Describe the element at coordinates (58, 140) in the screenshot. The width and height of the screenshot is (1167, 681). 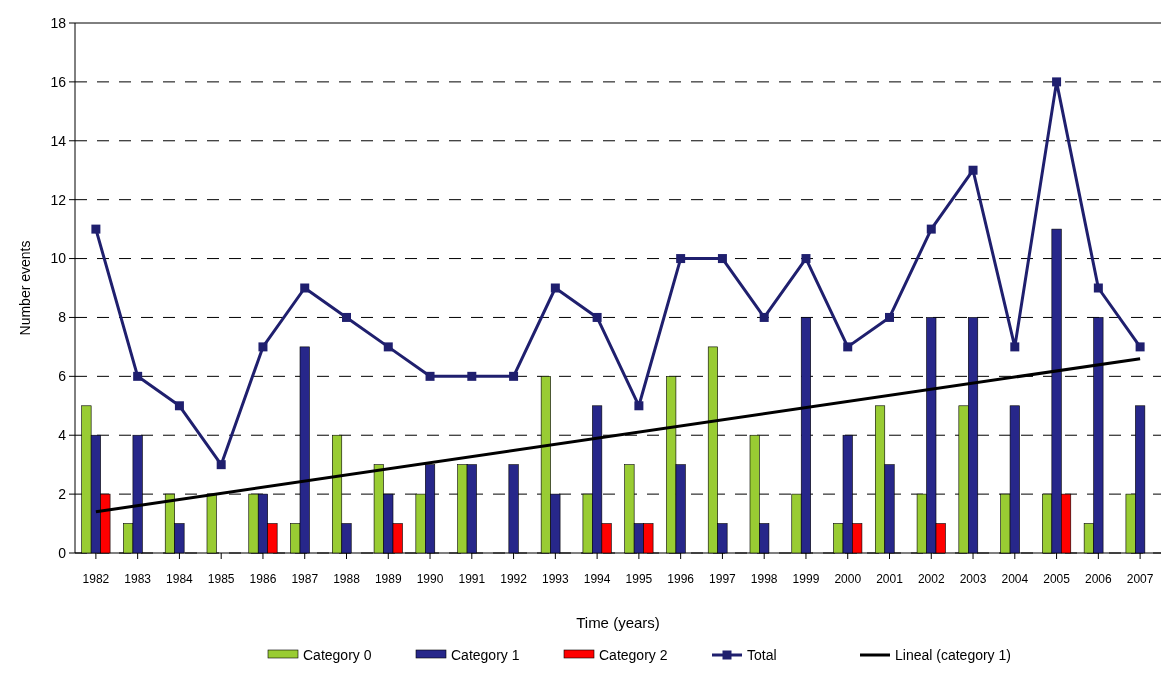
I see `y-tick-label: 14` at that location.